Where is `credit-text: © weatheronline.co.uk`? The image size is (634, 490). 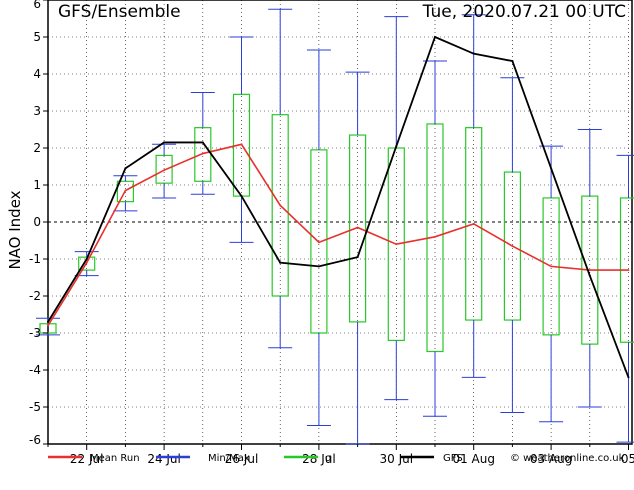 credit-text: © weatheronline.co.uk is located at coordinates (567, 458).